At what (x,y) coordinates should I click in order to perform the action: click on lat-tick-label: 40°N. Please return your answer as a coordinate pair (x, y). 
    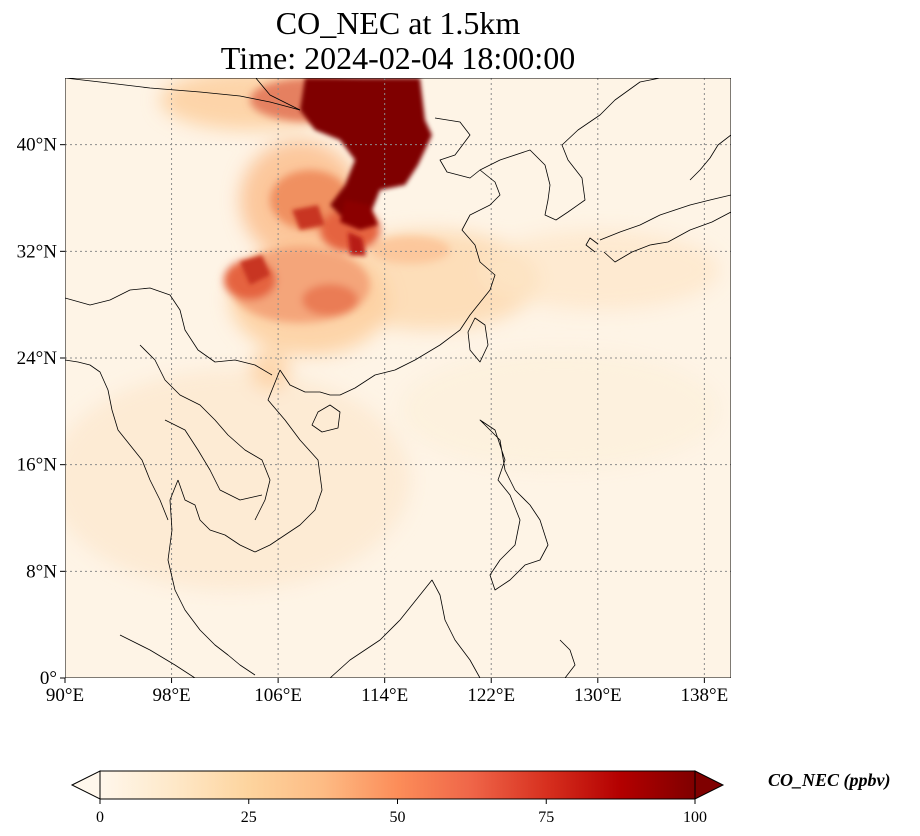
    Looking at the image, I should click on (37, 145).